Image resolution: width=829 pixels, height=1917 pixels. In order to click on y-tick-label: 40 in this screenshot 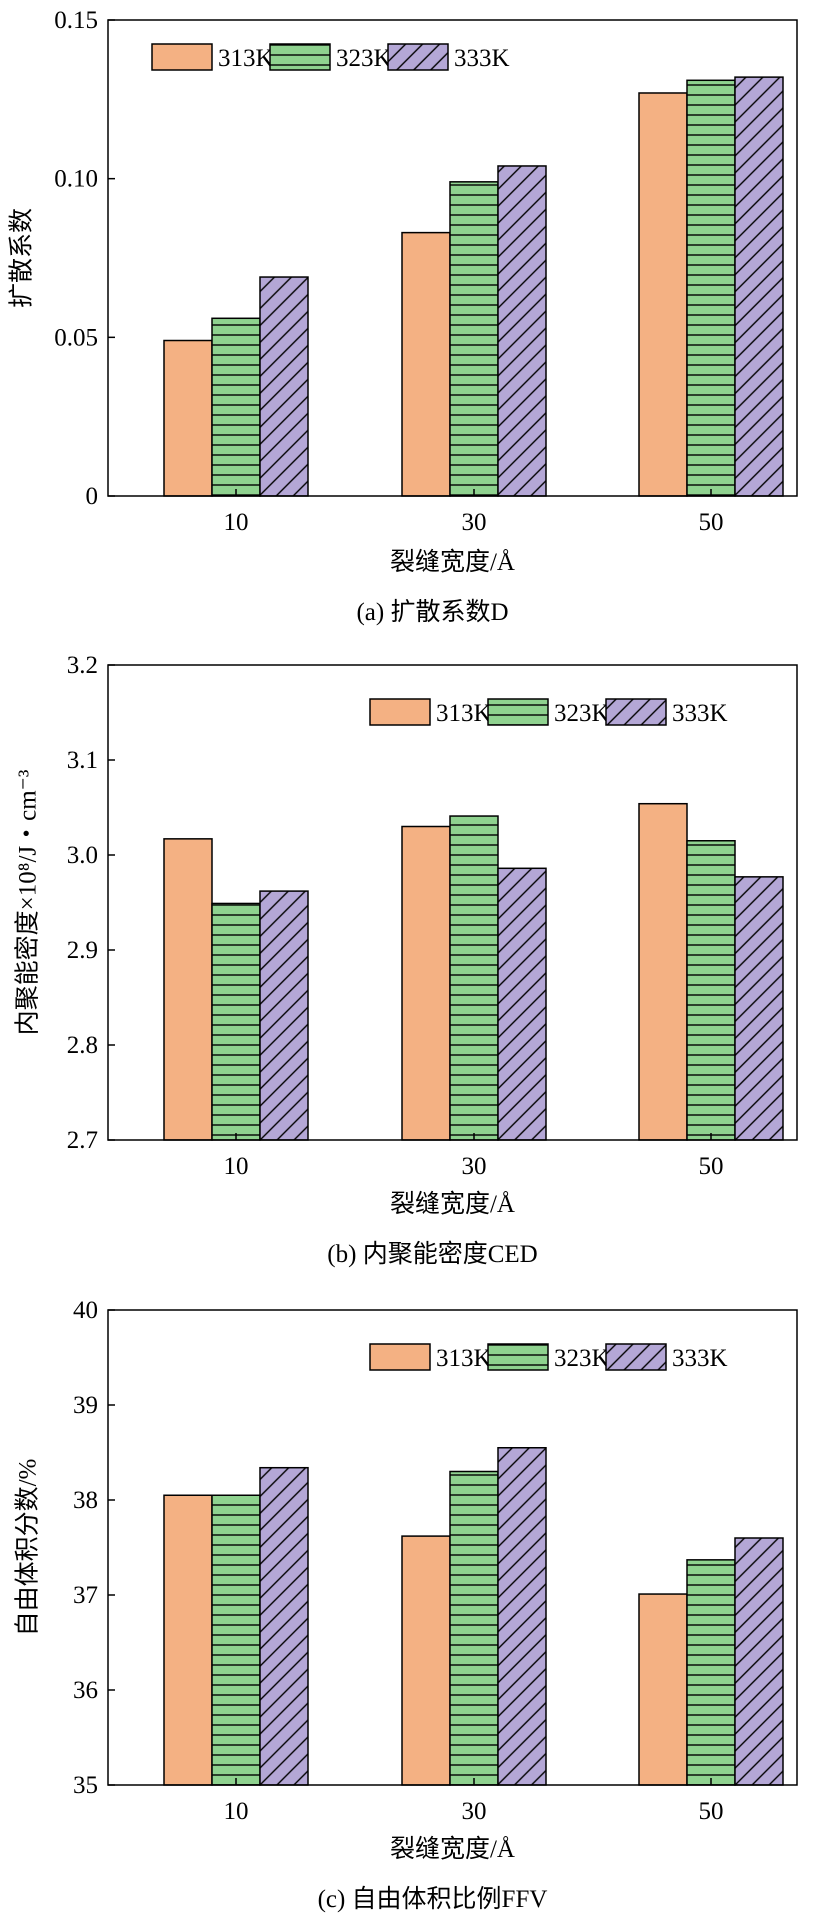, I will do `click(85, 1310)`.